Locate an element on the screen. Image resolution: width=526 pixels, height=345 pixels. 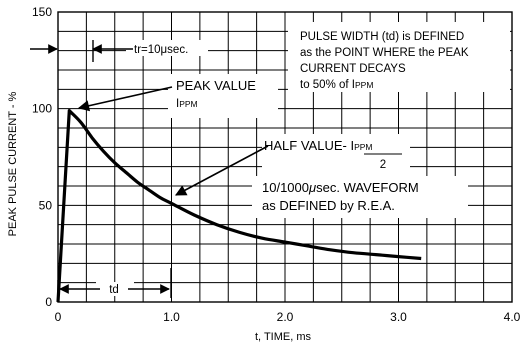
tr-label: tr=10μsec. is located at coordinates (161, 50).